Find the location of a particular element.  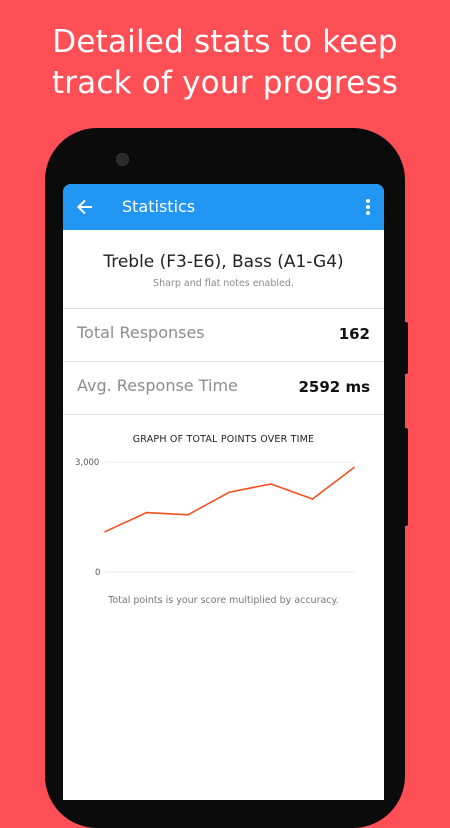

app-bar: Statistics is located at coordinates (223, 207).